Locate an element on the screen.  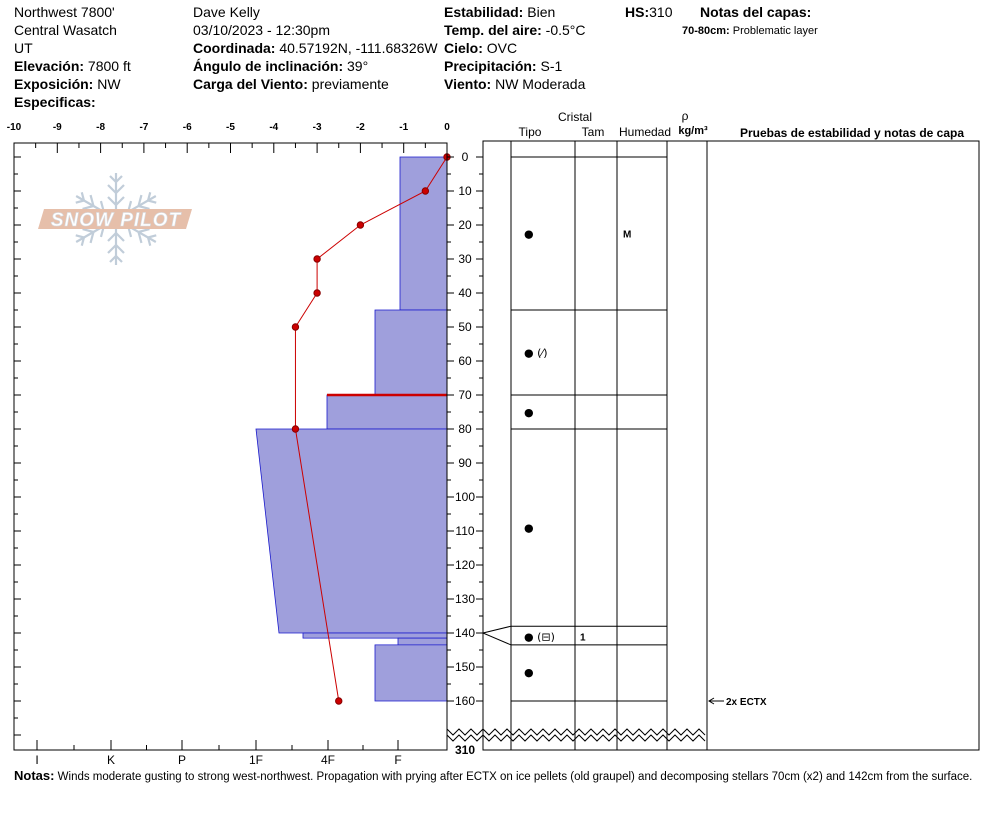
location: Northwest 7800' is located at coordinates (64, 12).